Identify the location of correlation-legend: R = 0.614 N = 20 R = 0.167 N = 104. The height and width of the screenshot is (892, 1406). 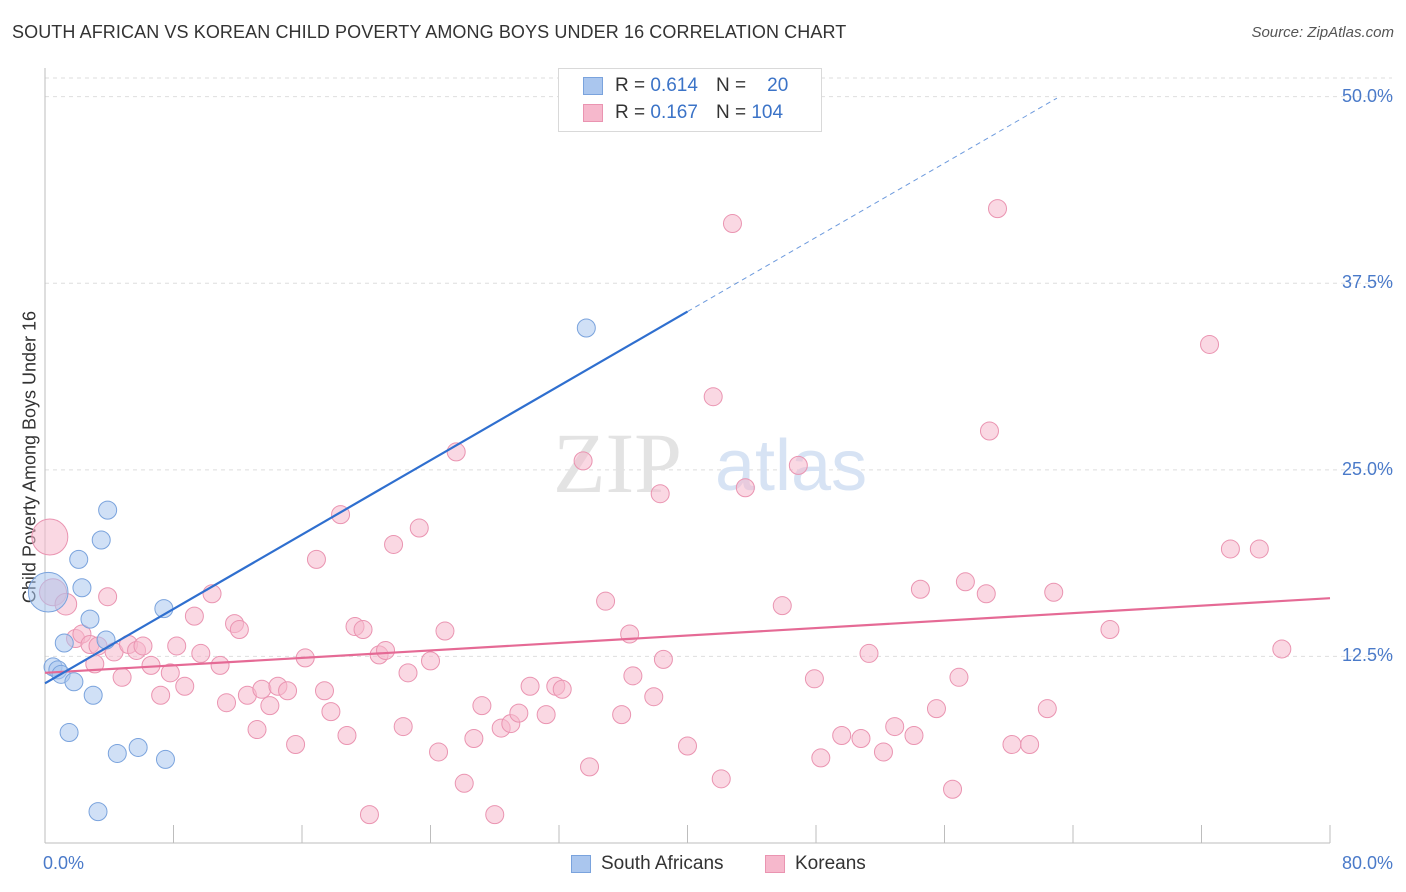
(690, 100).